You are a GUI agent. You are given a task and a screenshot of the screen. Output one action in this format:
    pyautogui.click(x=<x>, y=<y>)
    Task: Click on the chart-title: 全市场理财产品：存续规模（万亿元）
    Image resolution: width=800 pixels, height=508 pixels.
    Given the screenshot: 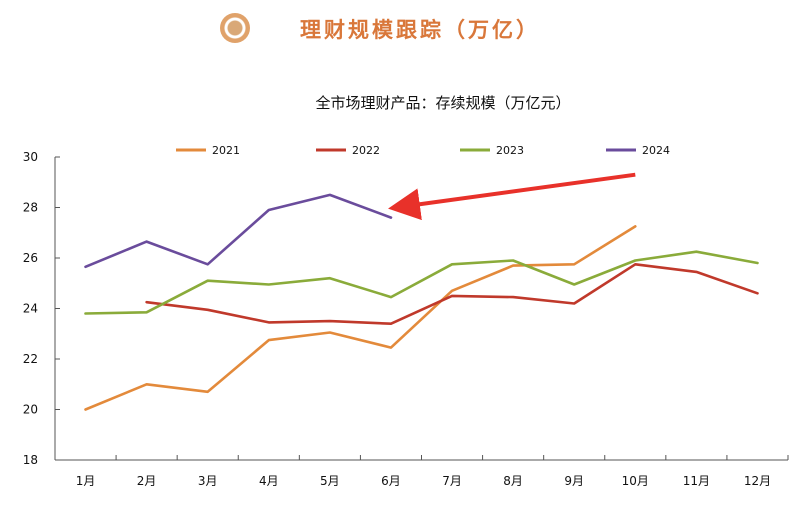 What is the action you would take?
    pyautogui.click(x=442, y=103)
    